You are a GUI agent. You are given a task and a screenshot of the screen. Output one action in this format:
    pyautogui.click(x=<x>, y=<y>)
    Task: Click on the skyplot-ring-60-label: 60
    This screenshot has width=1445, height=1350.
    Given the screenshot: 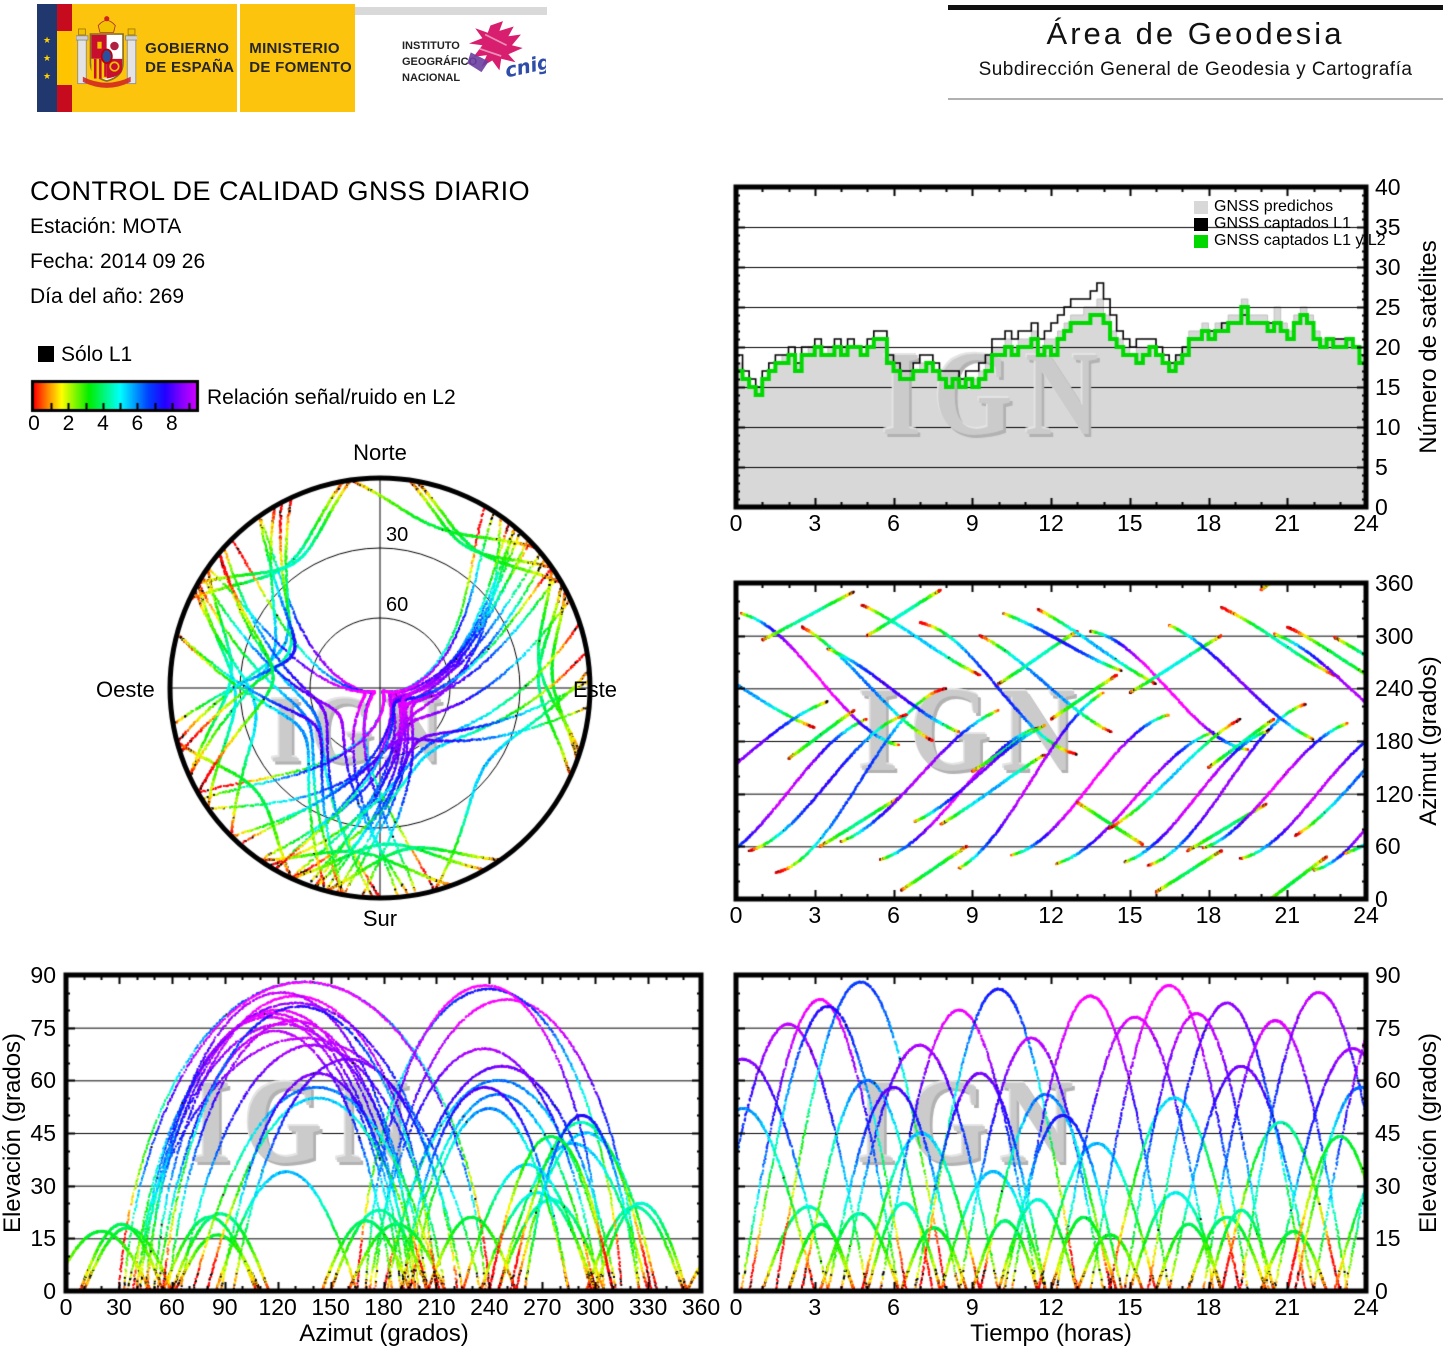 What is the action you would take?
    pyautogui.click(x=397, y=605)
    